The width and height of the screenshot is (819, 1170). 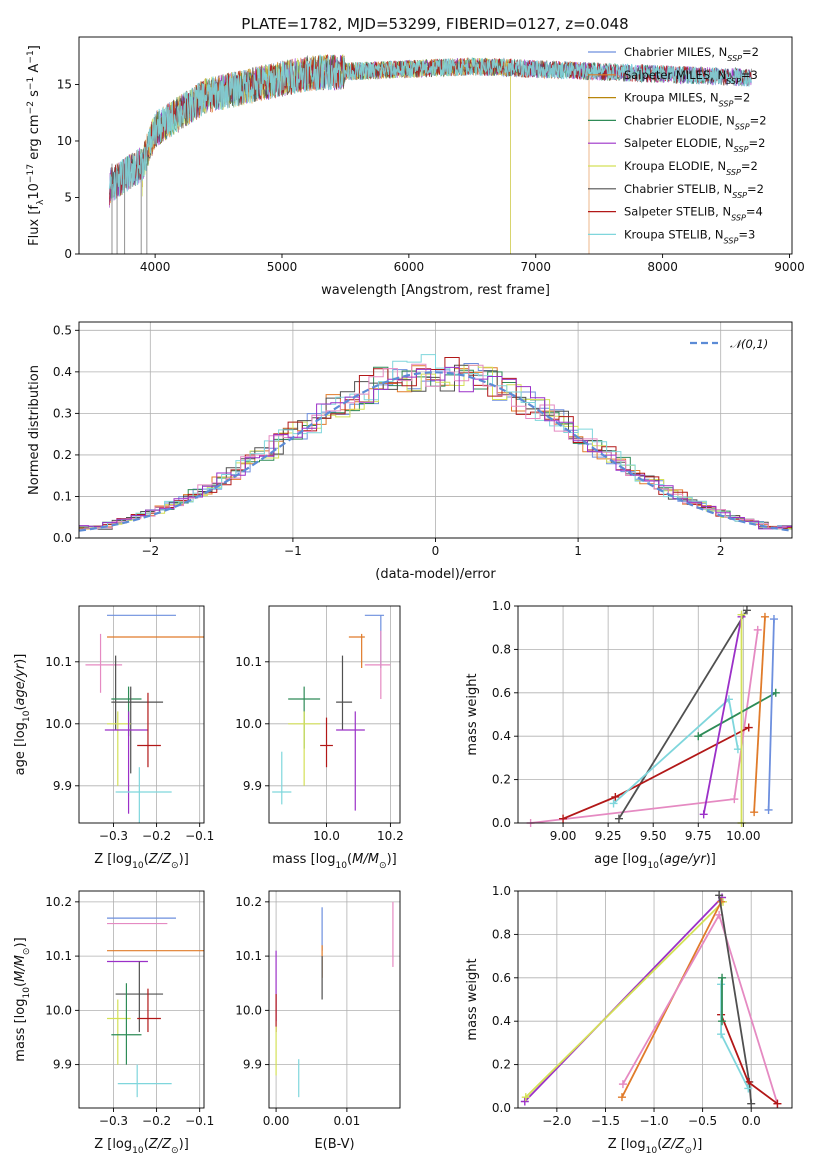 What do you see at coordinates (326, 836) in the screenshot?
I see `x-tick-label: 10.0` at bounding box center [326, 836].